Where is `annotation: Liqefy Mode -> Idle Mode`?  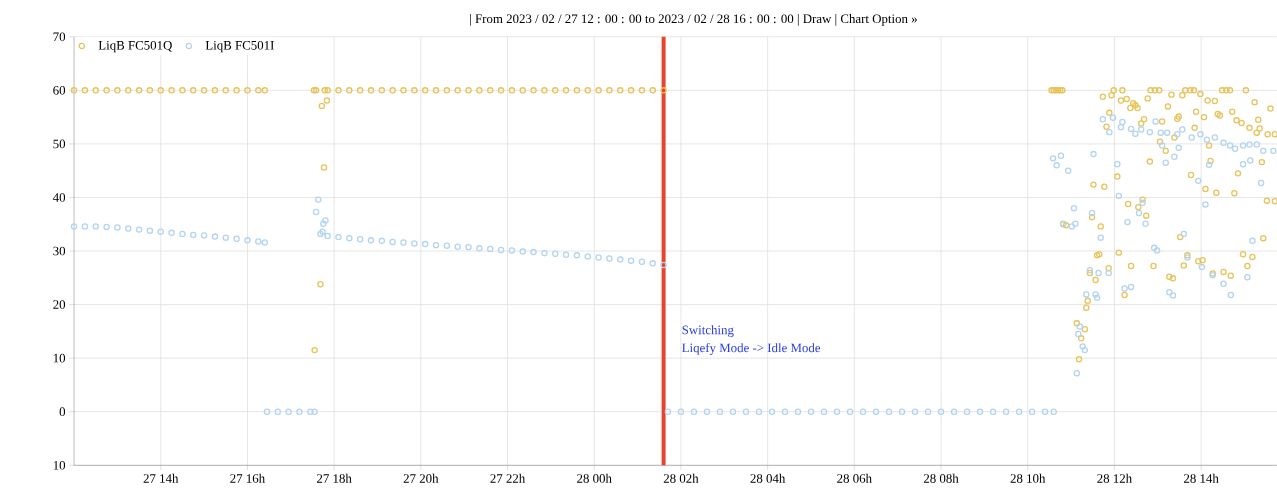
annotation: Liqefy Mode -> Idle Mode is located at coordinates (751, 348).